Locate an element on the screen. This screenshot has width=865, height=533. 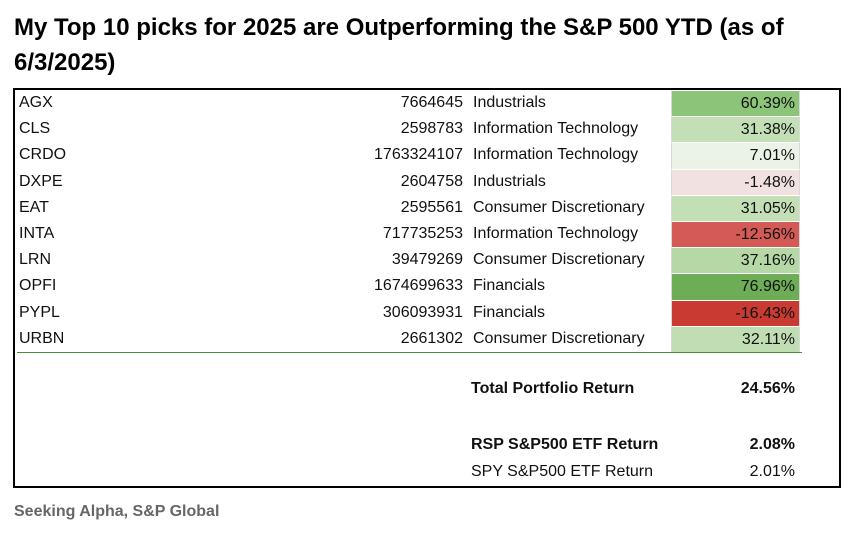
ticker-cell: URBN is located at coordinates (42, 338).